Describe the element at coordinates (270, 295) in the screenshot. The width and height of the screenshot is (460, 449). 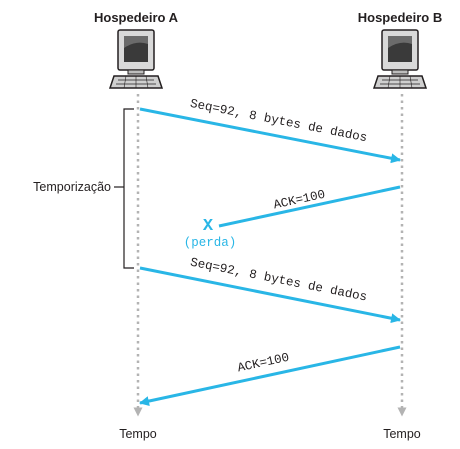
I see `segment-arrow-seq2` at that location.